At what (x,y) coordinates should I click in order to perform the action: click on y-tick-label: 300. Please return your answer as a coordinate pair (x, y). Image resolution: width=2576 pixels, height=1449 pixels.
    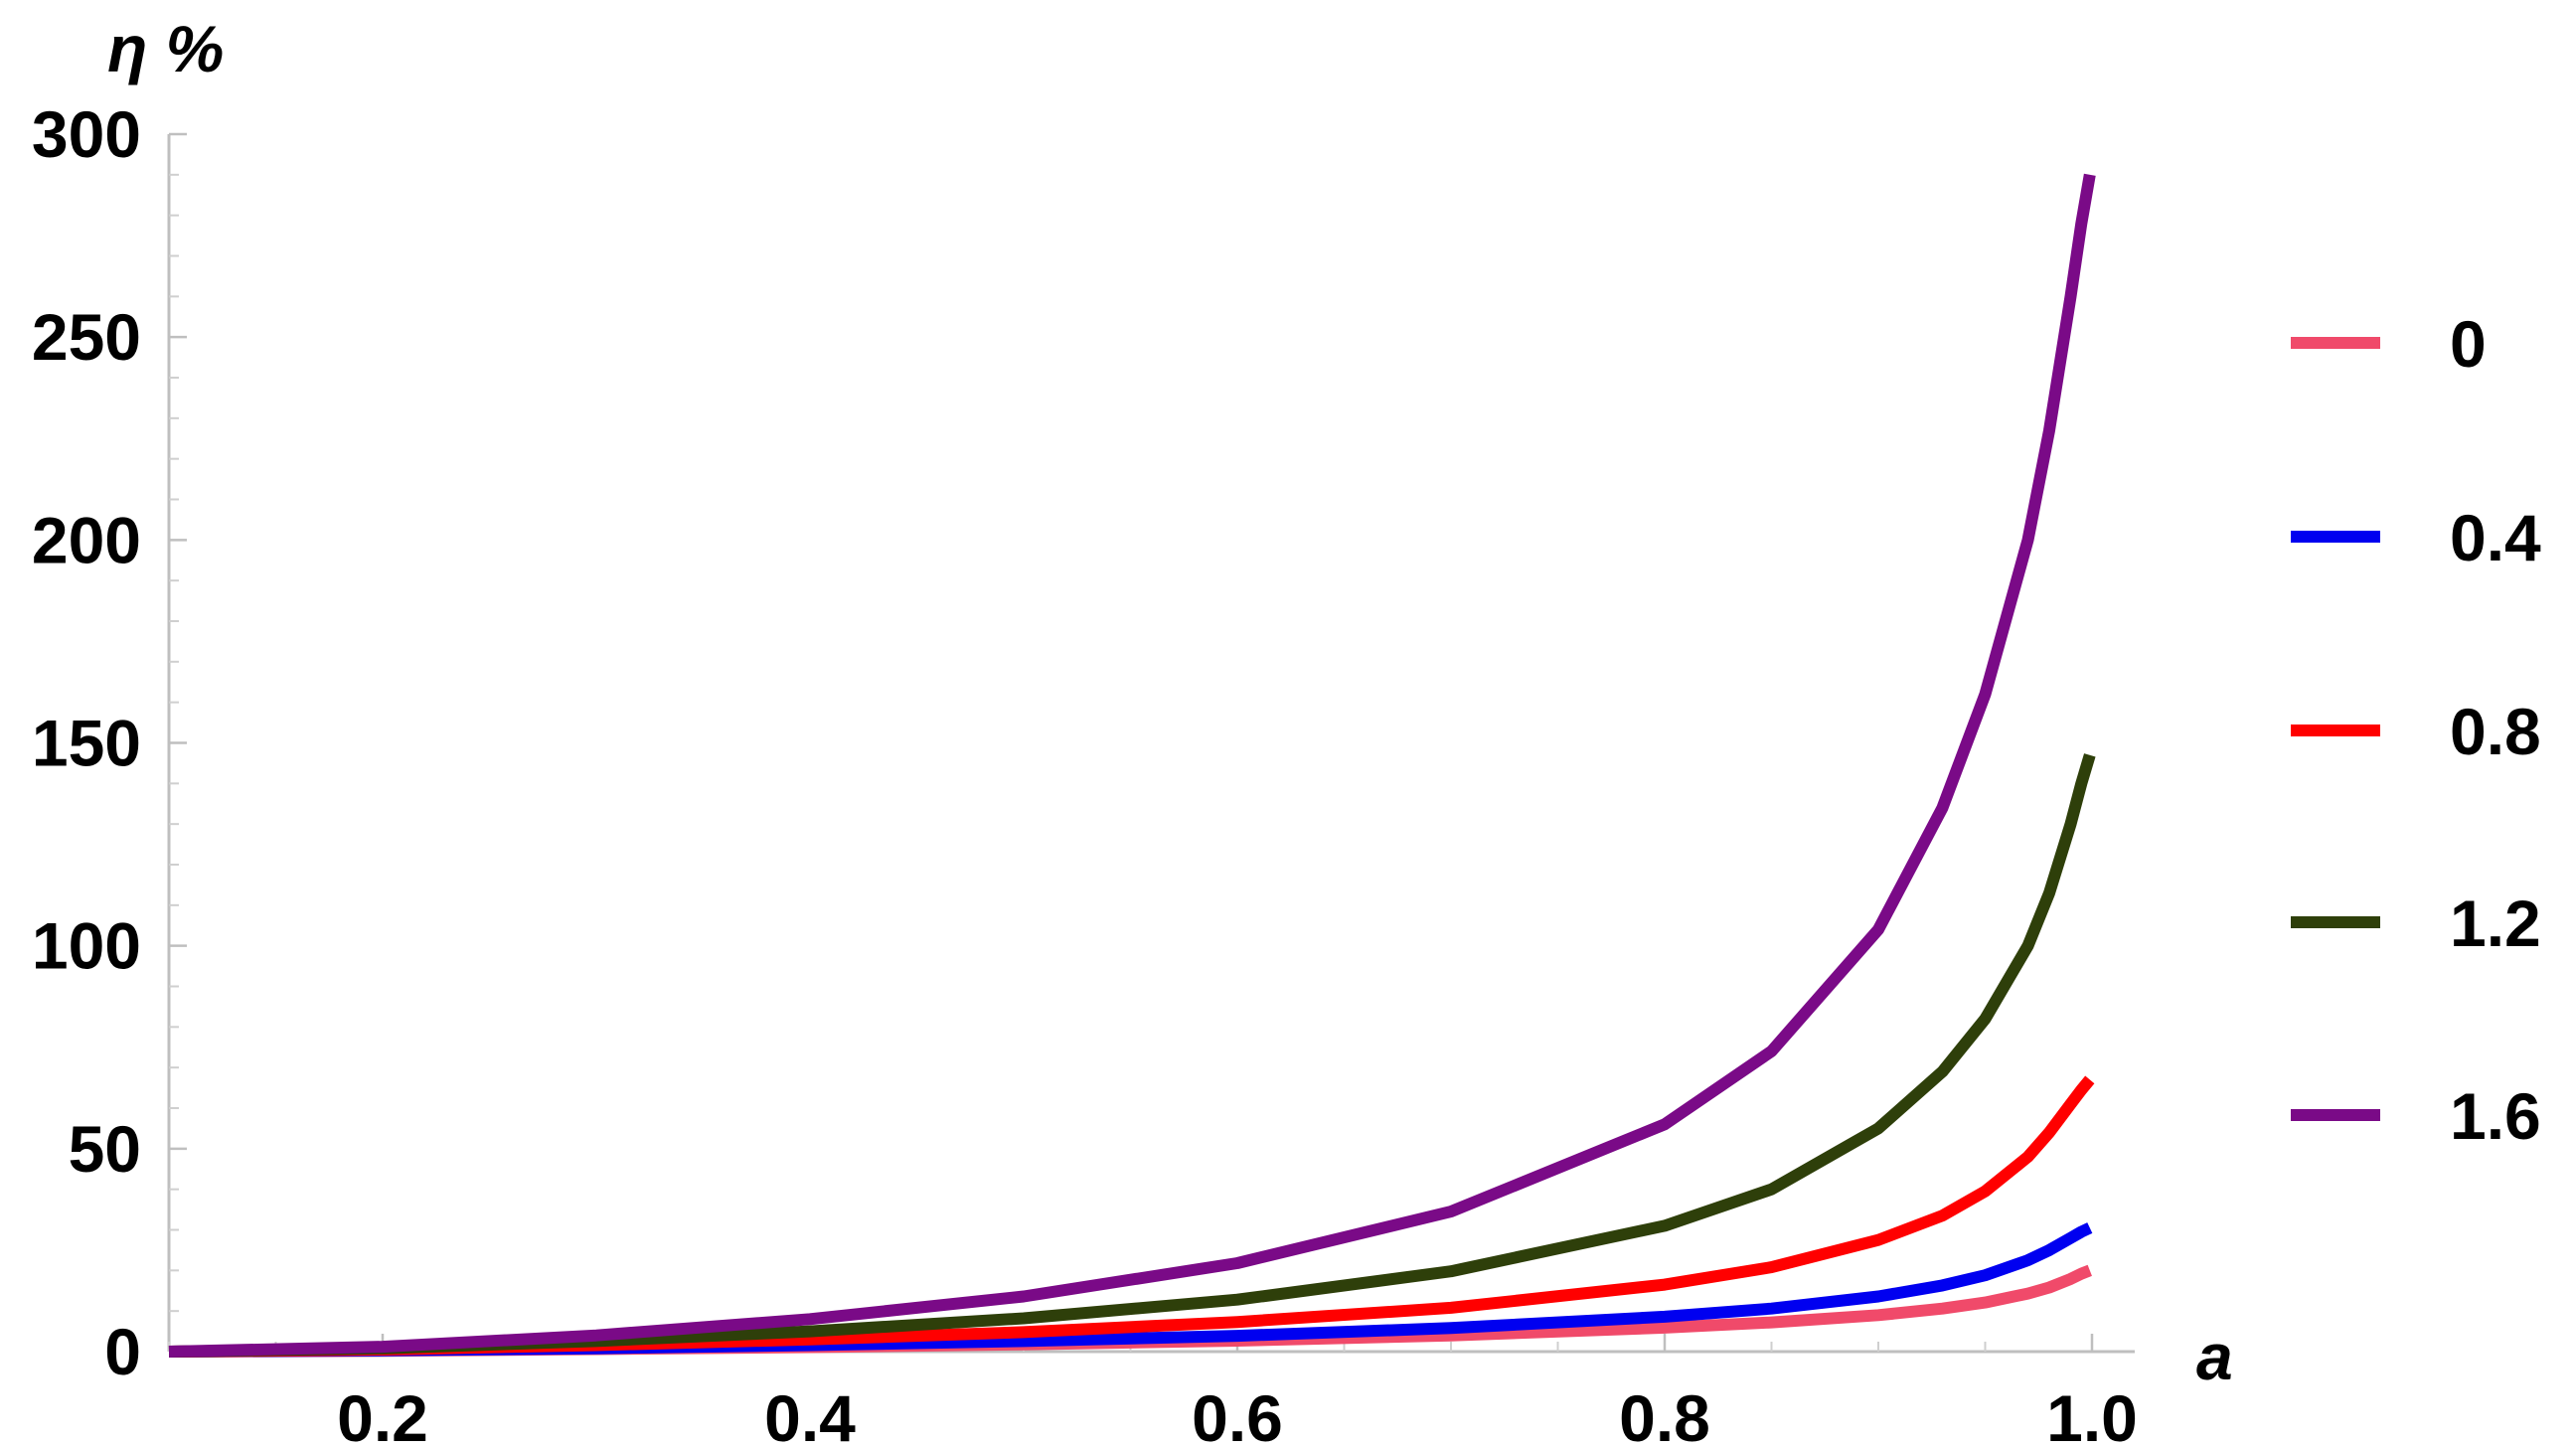
    Looking at the image, I should click on (86, 134).